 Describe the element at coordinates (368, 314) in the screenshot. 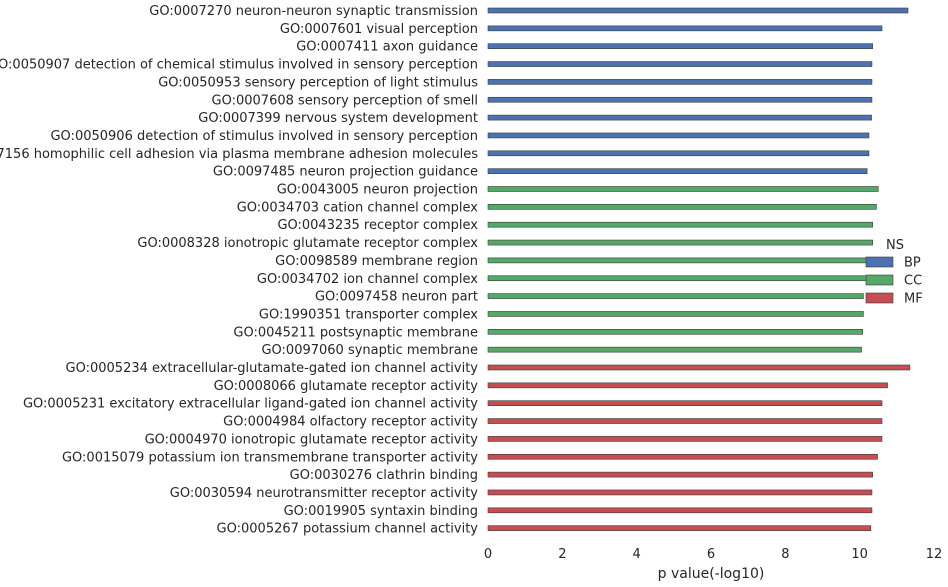

I see `category-label: GO:1990351 transporter complex` at that location.